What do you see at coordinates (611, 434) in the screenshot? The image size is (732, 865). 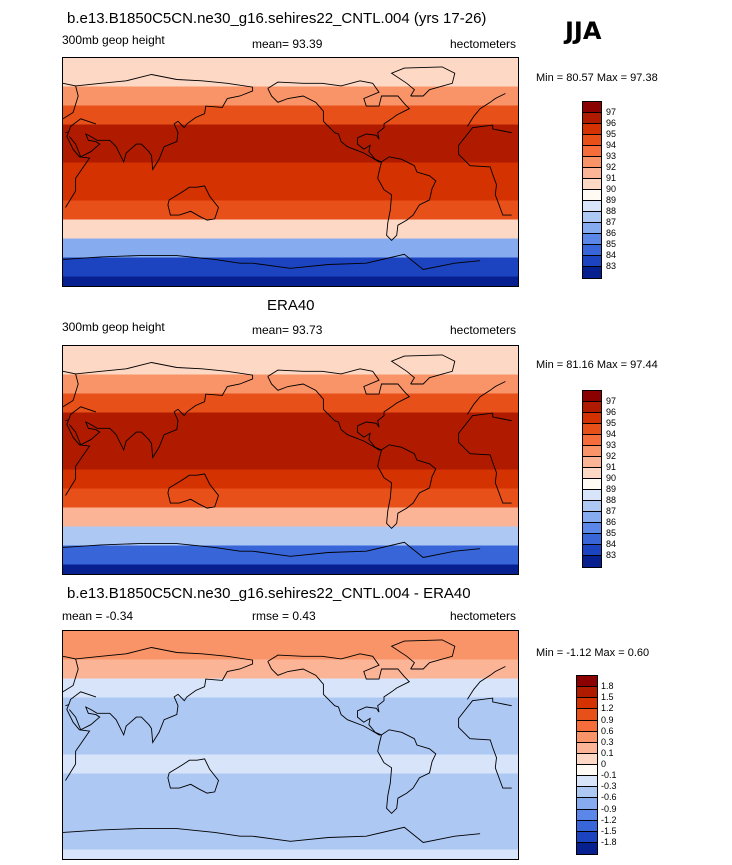 I see `colorbar-tick-label: 94` at bounding box center [611, 434].